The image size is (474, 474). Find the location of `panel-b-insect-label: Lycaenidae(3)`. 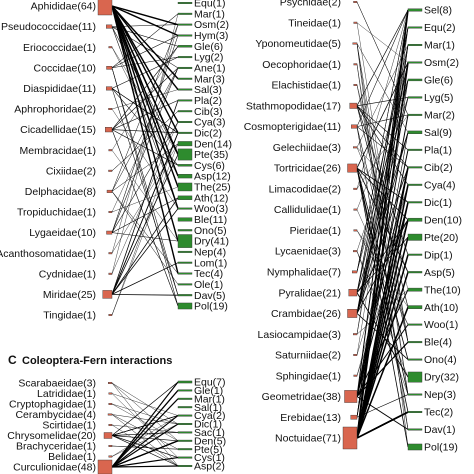

panel-b-insect-label: Lycaenidae(3) is located at coordinates (308, 252).